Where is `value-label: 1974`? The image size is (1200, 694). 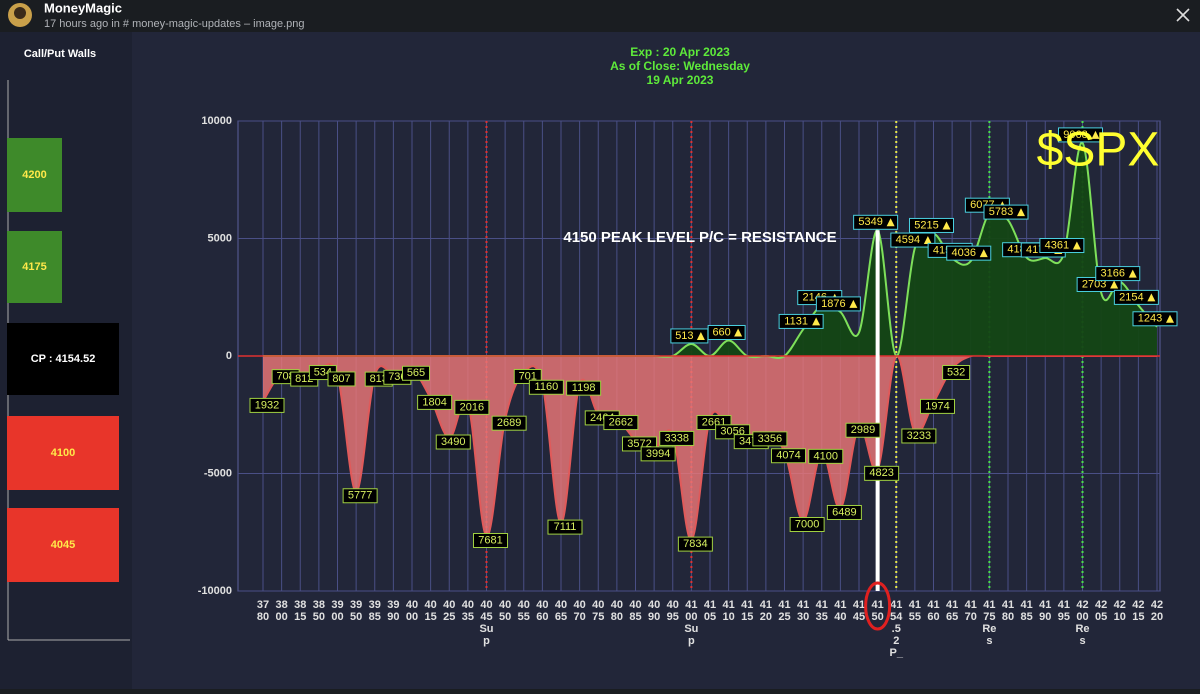
value-label: 1974 is located at coordinates (937, 406).